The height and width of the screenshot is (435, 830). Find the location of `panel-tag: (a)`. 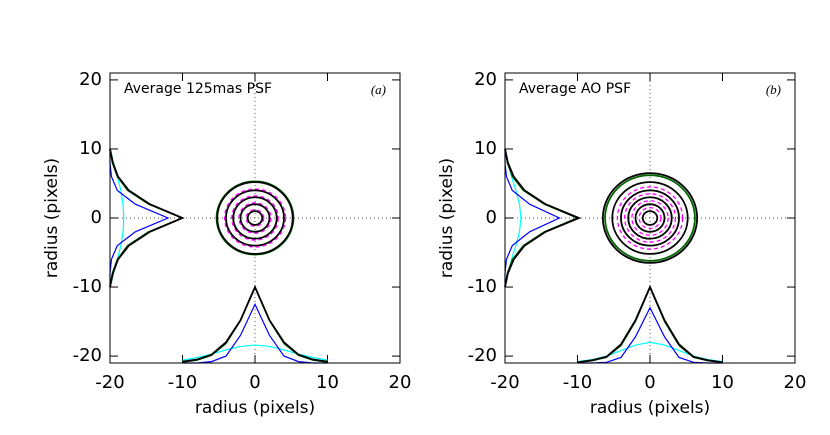

panel-tag: (a) is located at coordinates (378, 89).